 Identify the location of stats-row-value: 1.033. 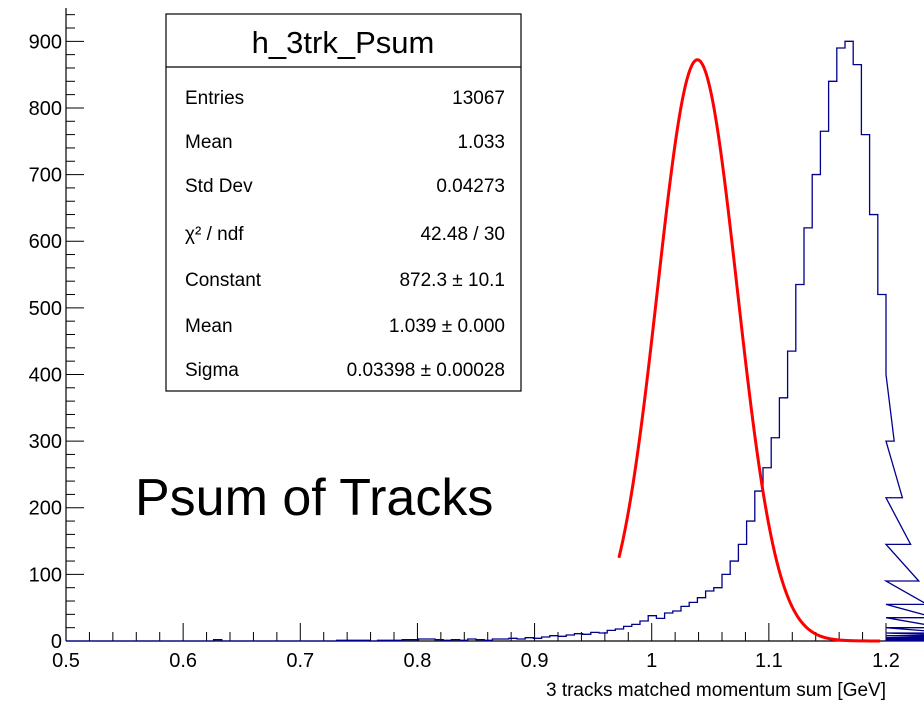
(481, 142).